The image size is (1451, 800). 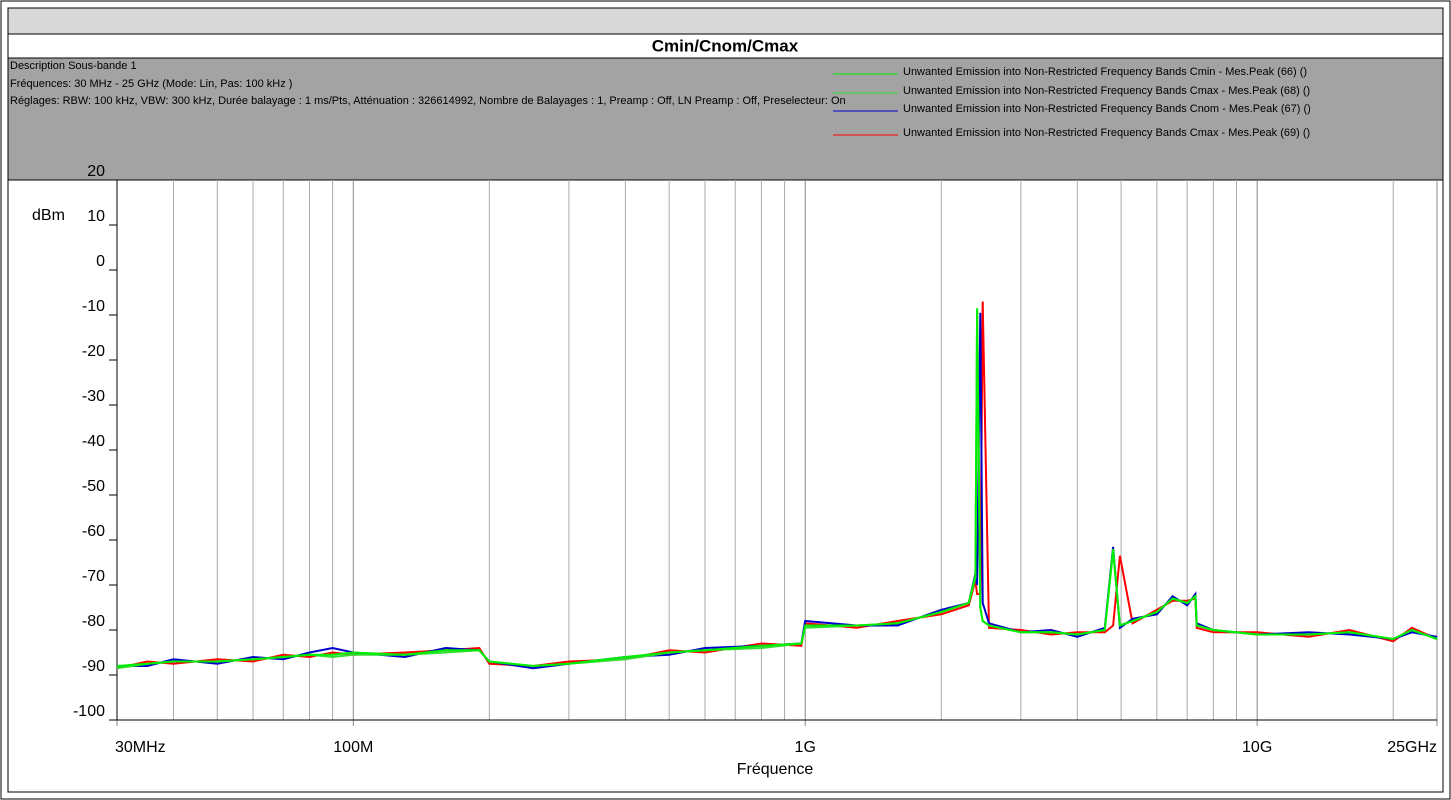 I want to click on x-tick-label: 10G, so click(x=1257, y=747).